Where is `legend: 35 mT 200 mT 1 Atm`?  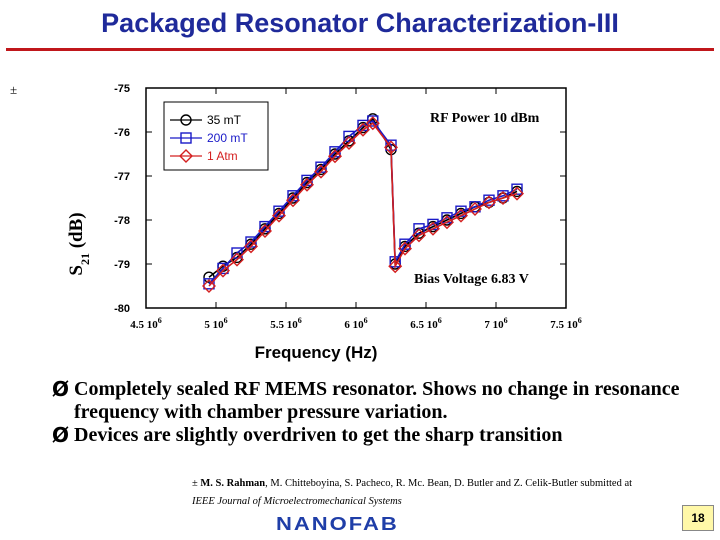
legend: 35 mT 200 mT 1 Atm is located at coordinates (216, 136).